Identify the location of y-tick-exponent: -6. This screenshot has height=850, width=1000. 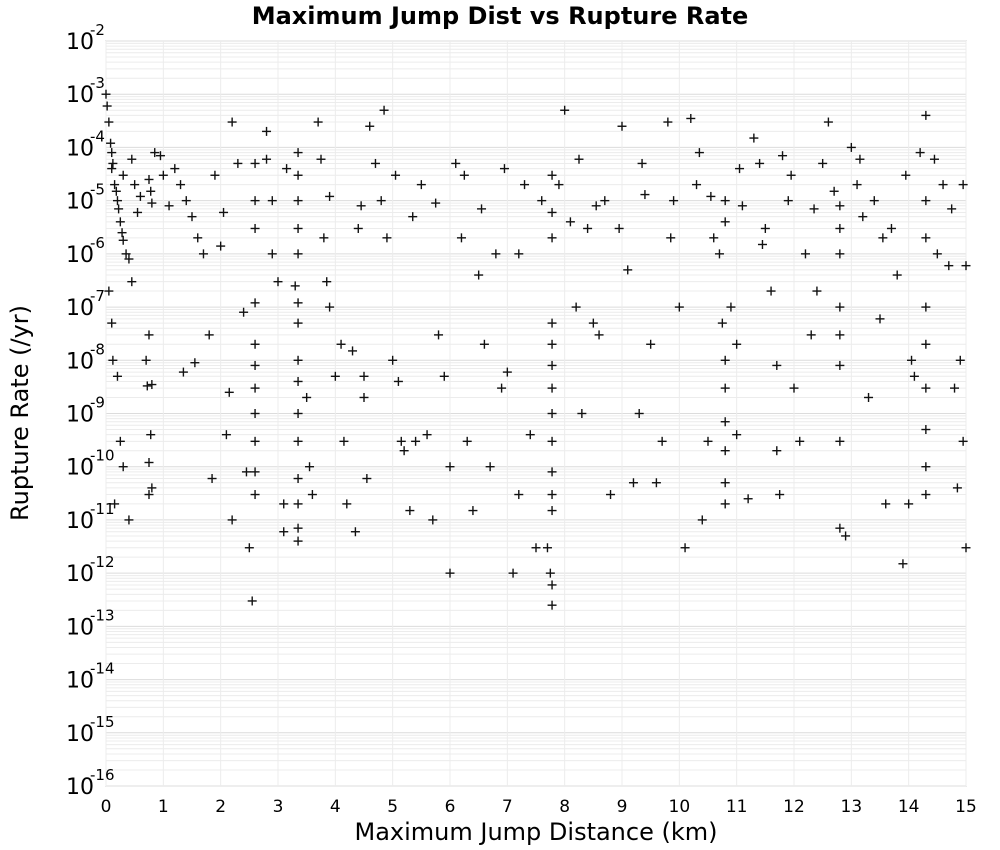
(97, 243).